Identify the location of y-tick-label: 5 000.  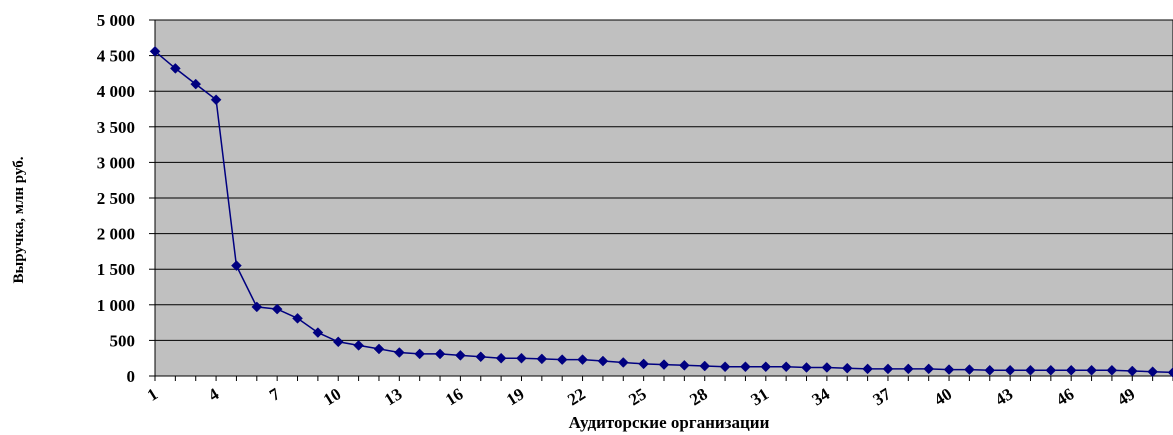
(116, 20).